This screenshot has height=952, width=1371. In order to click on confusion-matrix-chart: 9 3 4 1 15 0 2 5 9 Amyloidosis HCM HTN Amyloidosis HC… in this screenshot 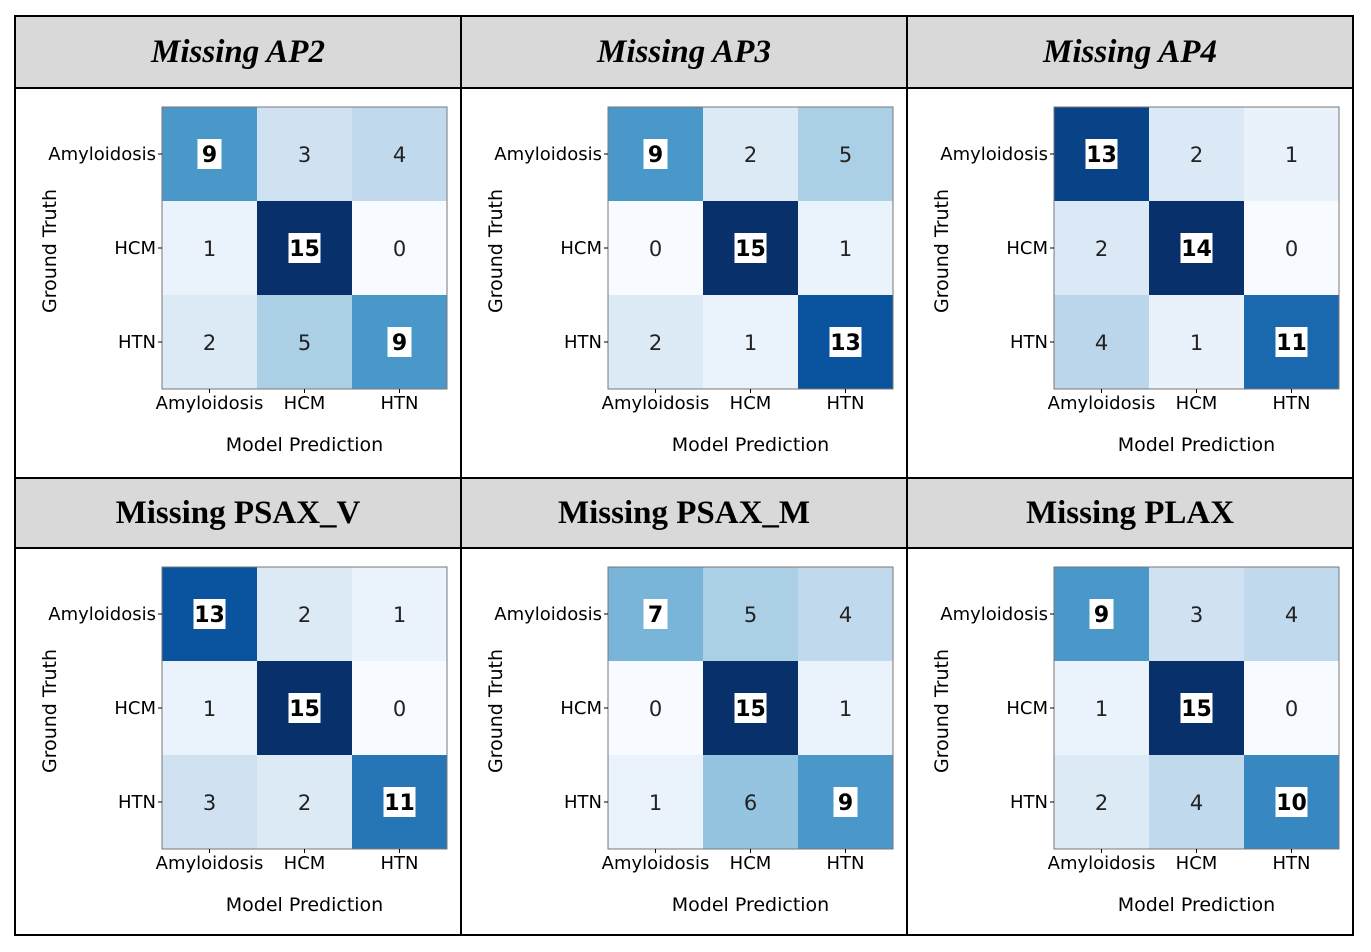, I will do `click(243, 281)`.